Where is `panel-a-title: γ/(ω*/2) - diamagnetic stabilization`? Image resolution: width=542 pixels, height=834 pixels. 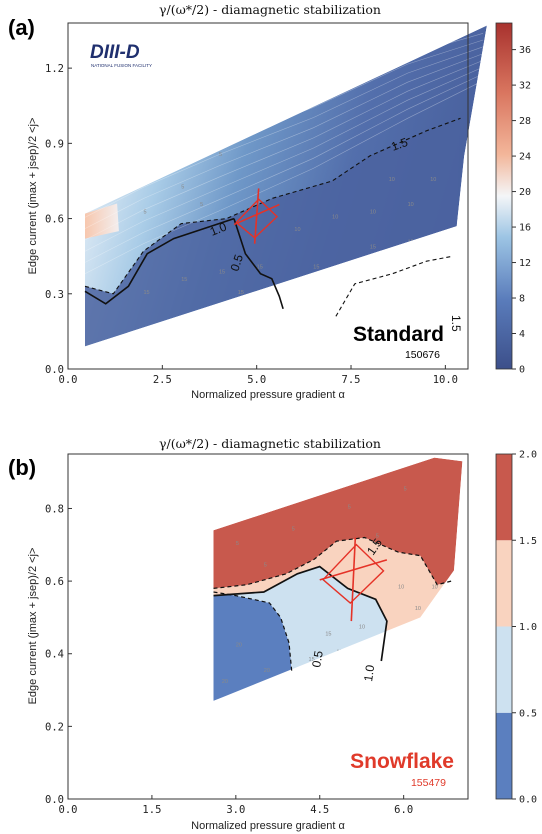 panel-a-title: γ/(ω*/2) - diamagnetic stabilization is located at coordinates (270, 9).